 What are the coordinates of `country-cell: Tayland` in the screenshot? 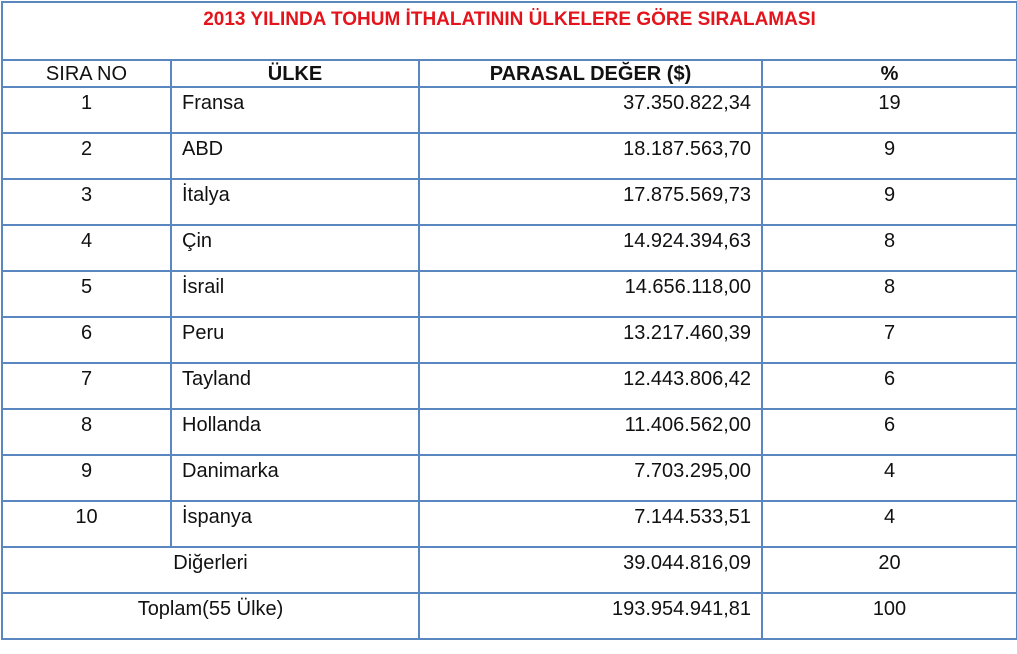 It's located at (295, 386).